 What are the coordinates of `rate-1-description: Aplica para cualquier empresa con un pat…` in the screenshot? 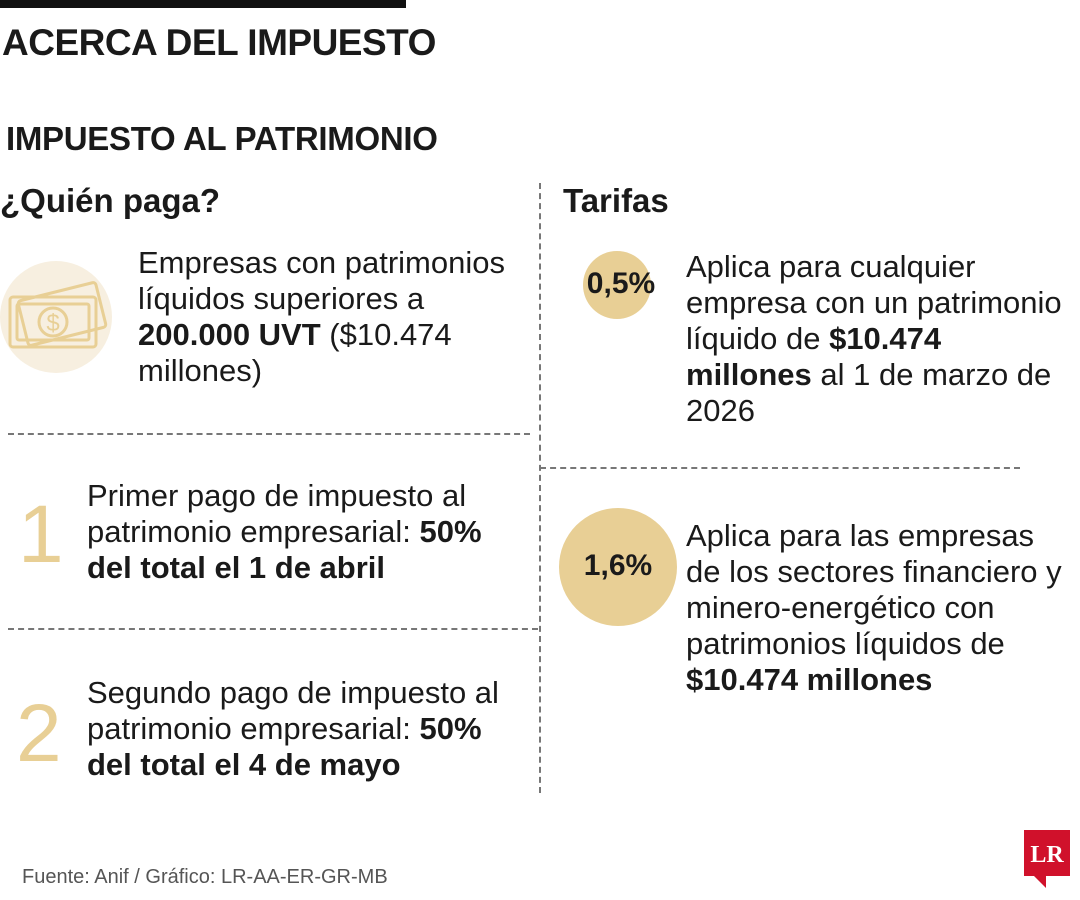 It's located at (874, 302).